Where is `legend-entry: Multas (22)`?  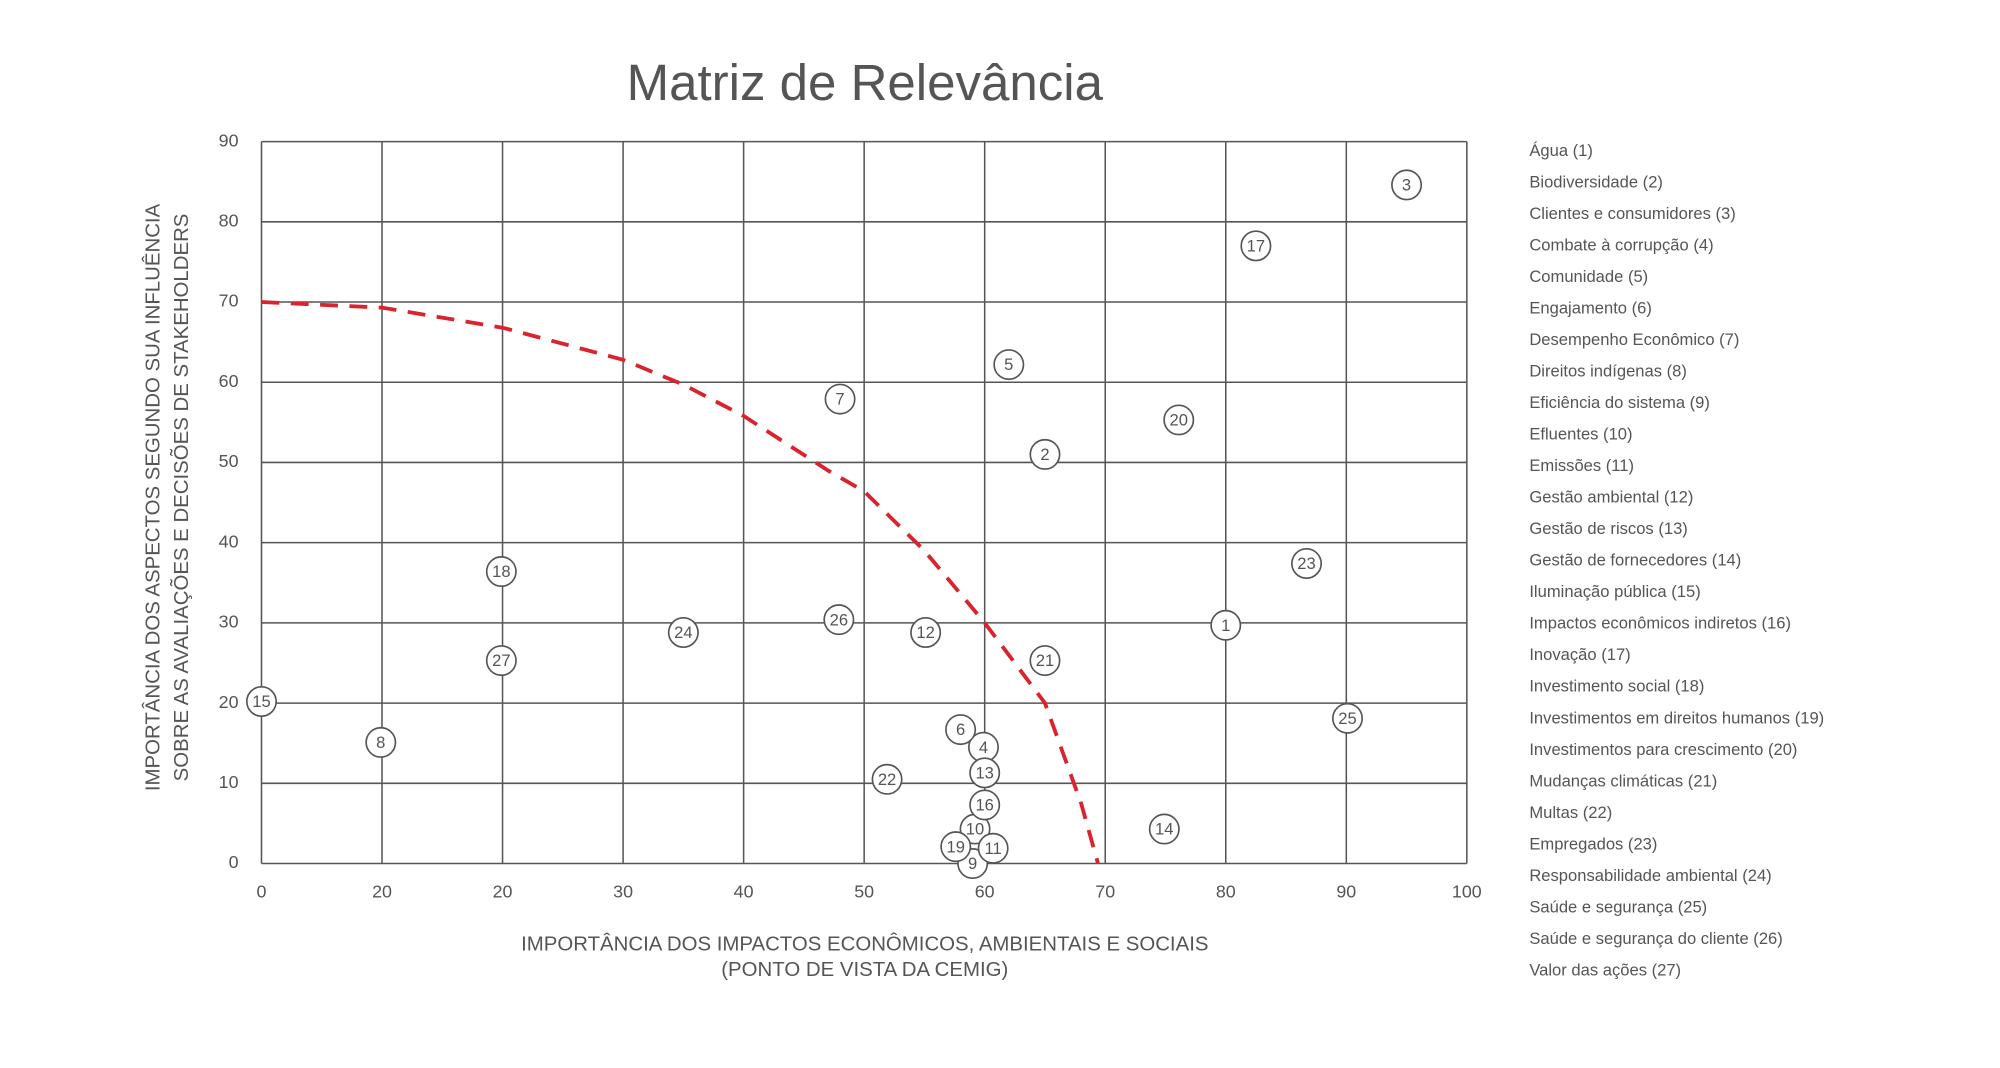
legend-entry: Multas (22) is located at coordinates (1570, 812).